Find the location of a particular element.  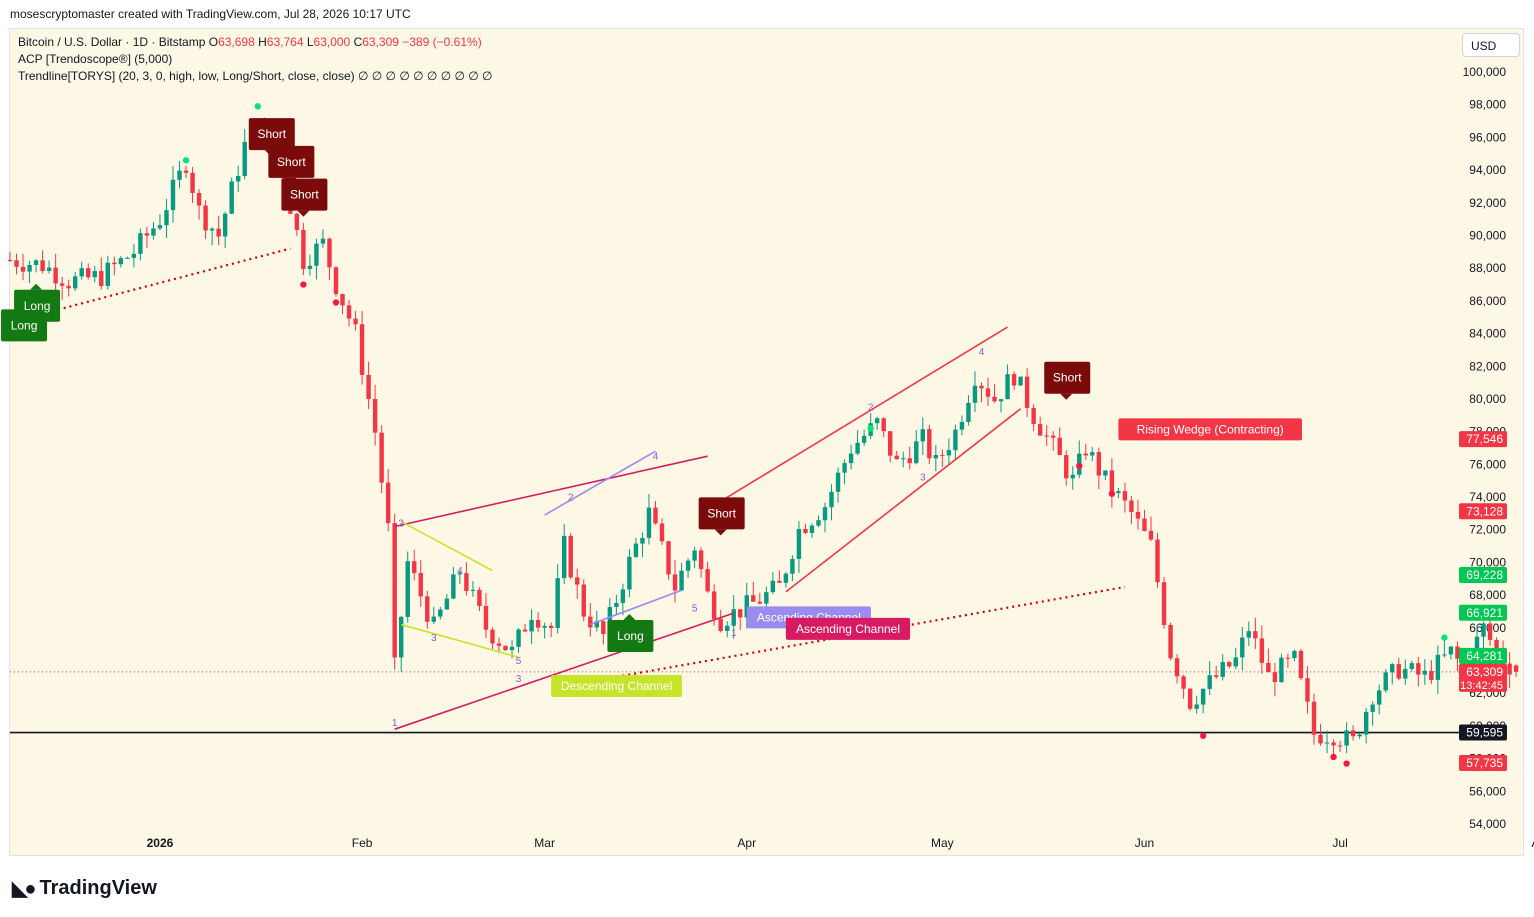

currency-button: USD is located at coordinates (1491, 45).